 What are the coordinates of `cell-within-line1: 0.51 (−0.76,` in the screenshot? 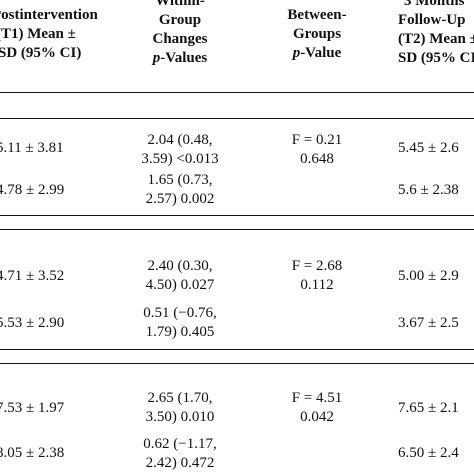 It's located at (180, 313).